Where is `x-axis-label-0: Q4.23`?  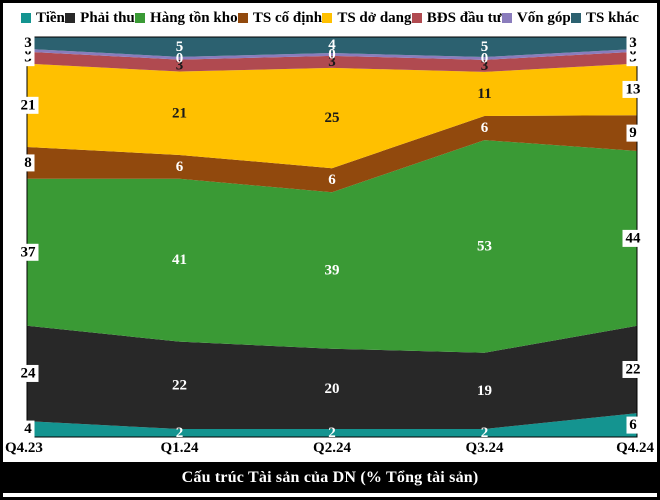
x-axis-label-0: Q4.23 is located at coordinates (24, 448).